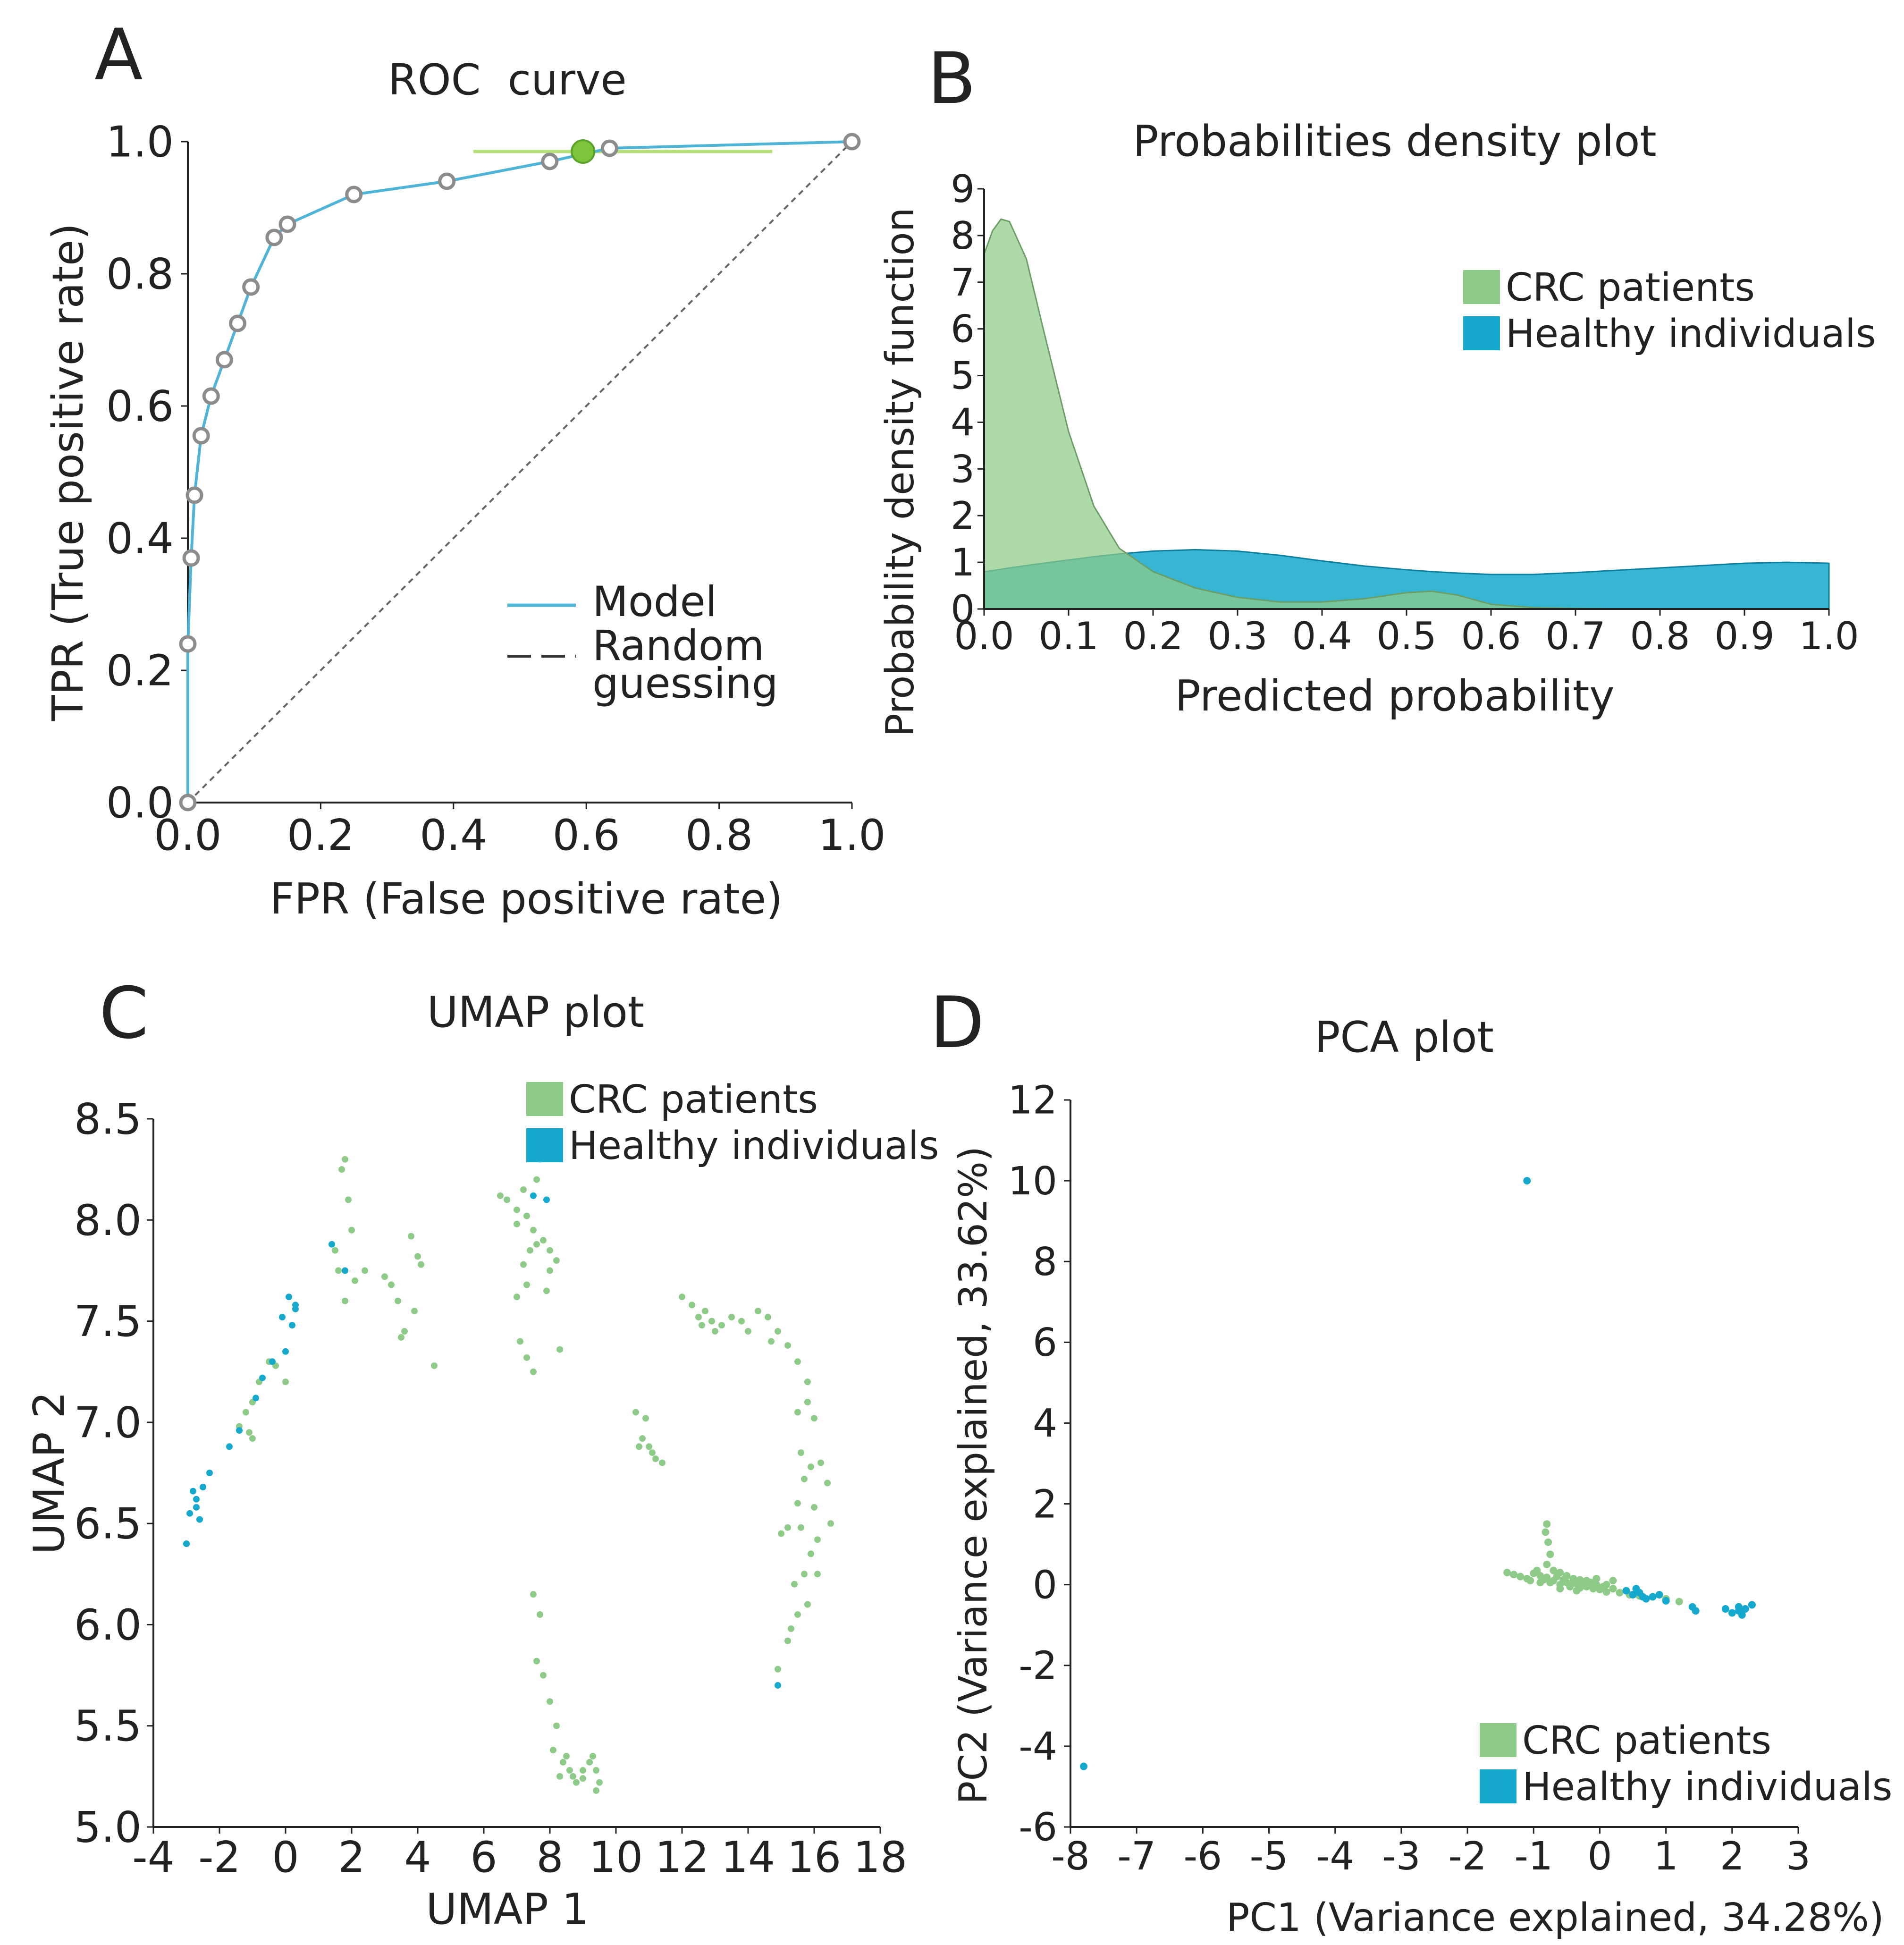  I want to click on x-tick-label: 6, so click(483, 1857).